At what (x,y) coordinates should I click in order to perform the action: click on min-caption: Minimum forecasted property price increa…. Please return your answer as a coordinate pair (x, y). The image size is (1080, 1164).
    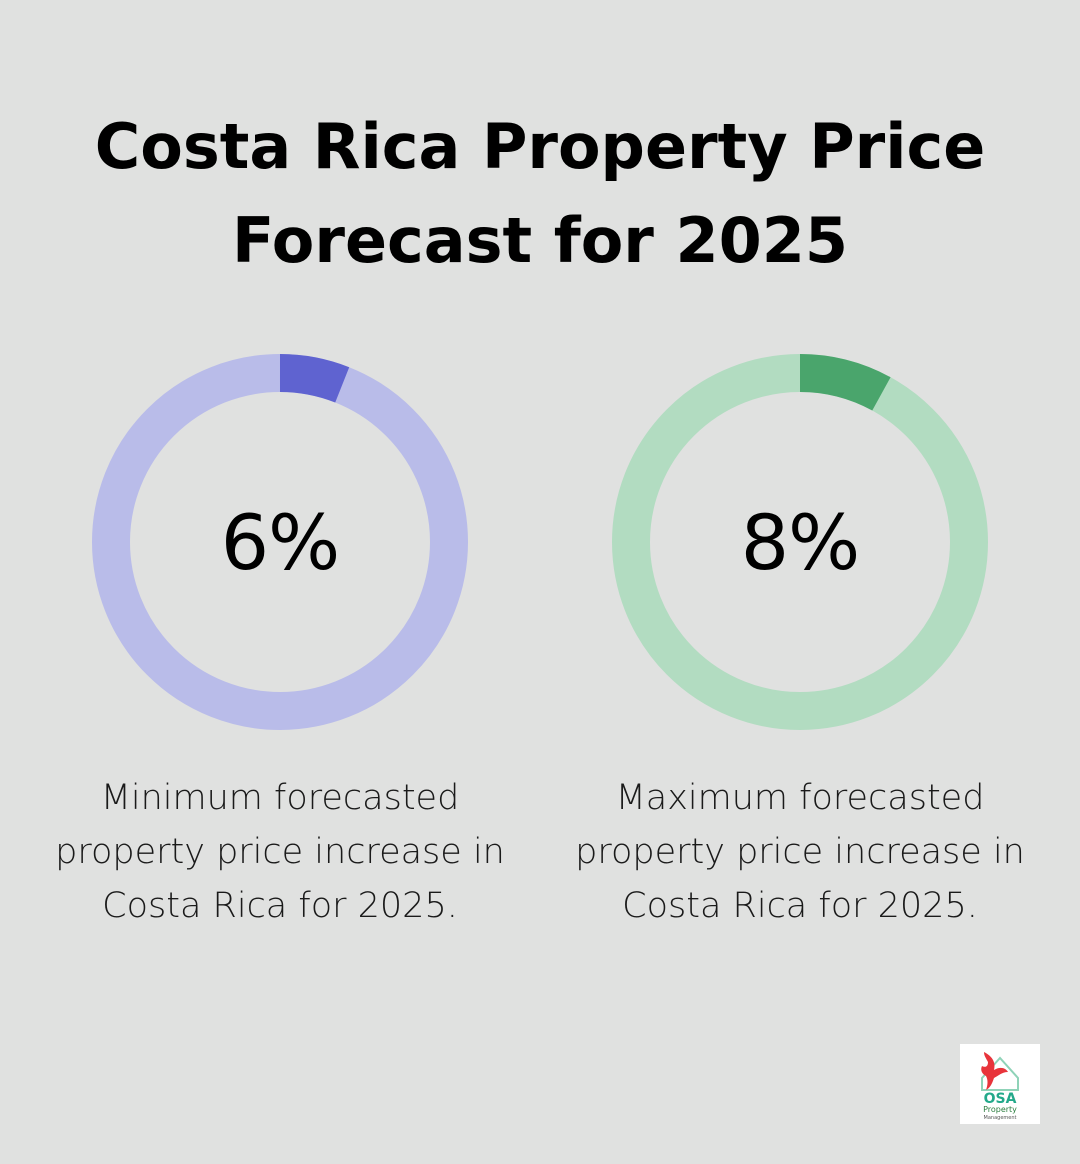
    Looking at the image, I should click on (280, 852).